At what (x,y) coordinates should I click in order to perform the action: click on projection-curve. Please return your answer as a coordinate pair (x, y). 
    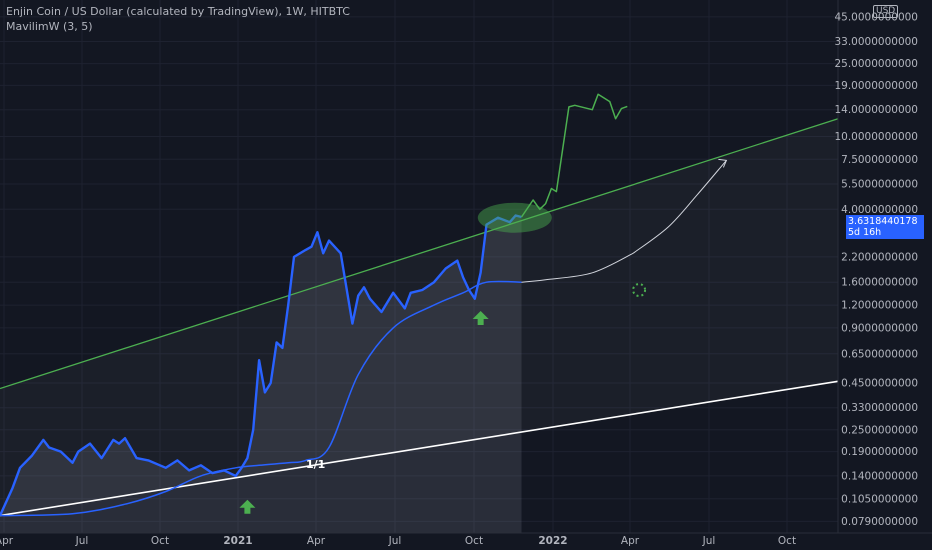
    Looking at the image, I should click on (679, 207).